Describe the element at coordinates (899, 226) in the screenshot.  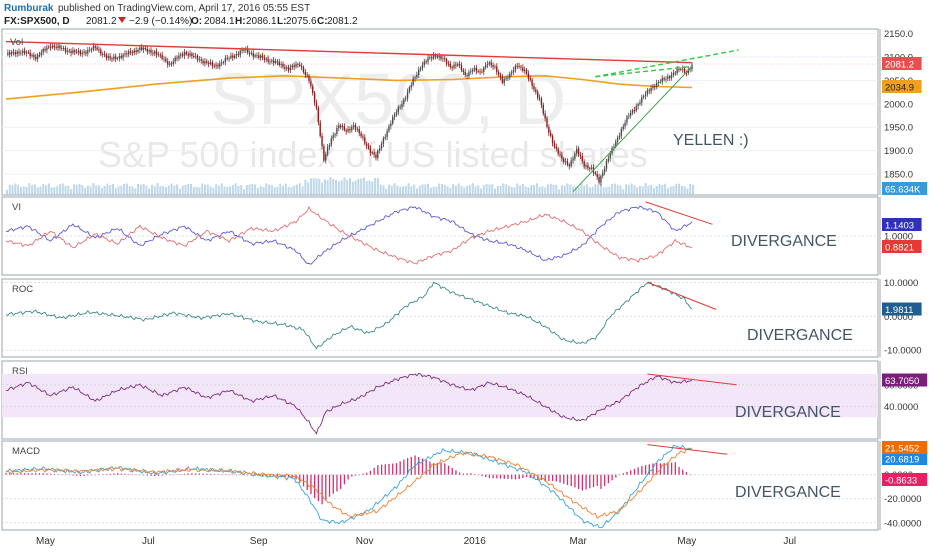
I see `vi-main-value-badge: 1.1403` at that location.